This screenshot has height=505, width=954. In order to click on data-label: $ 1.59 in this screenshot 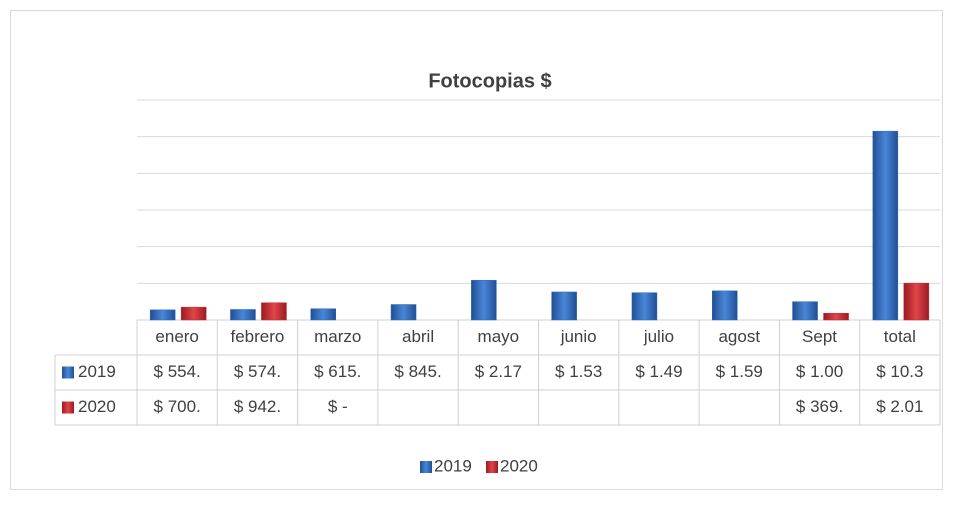, I will do `click(739, 371)`.